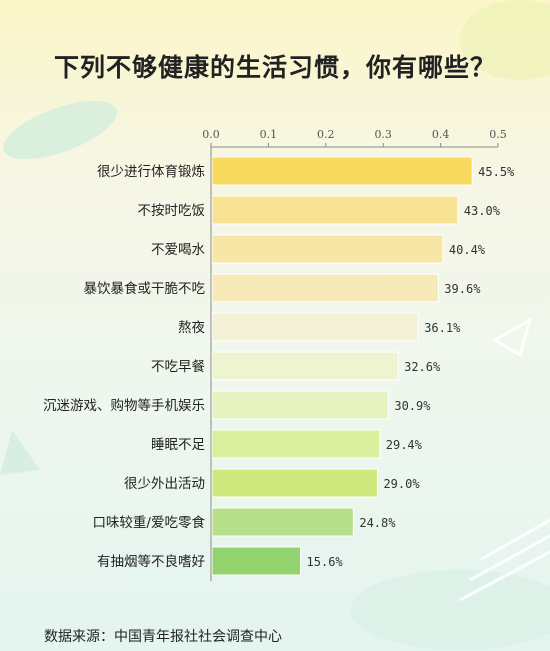 The height and width of the screenshot is (651, 550). What do you see at coordinates (145, 288) in the screenshot?
I see `category-label: 暴饮暴食或干脆不吃` at bounding box center [145, 288].